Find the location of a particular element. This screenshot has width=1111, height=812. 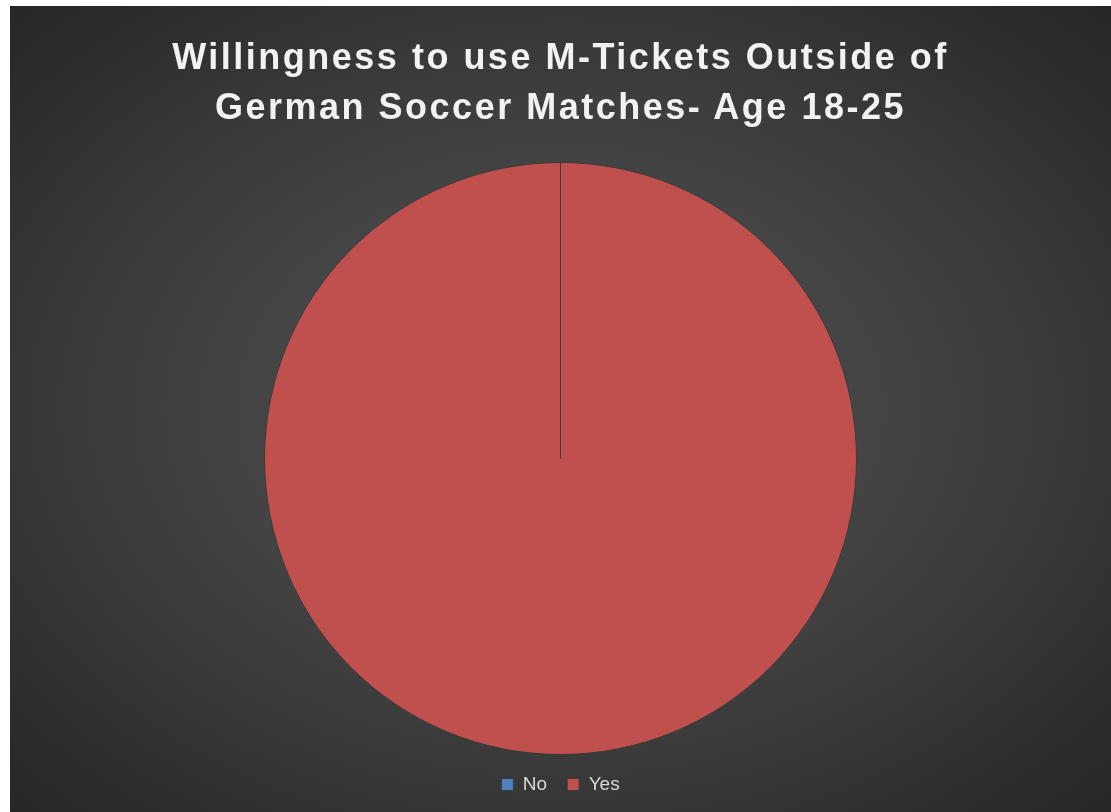

legend-label: Yes is located at coordinates (604, 783).